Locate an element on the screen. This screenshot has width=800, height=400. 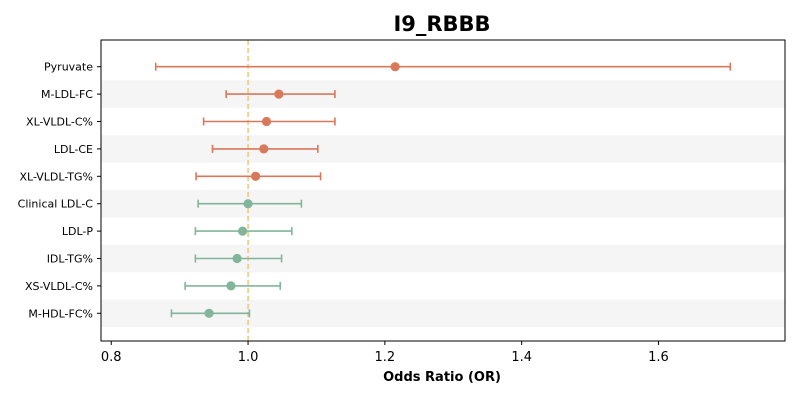
x-tick-label: 1.0 is located at coordinates (248, 357).